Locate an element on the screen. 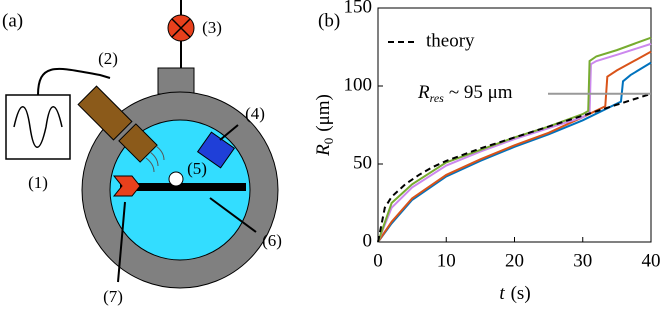  y-tick-label: 50 is located at coordinates (362, 162).